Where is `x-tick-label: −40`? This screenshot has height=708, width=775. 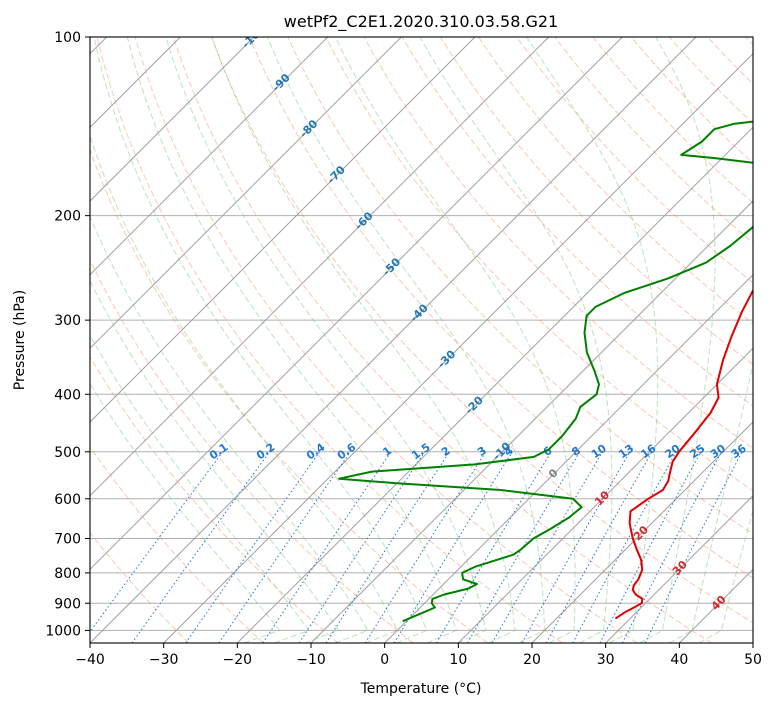 x-tick-label: −40 is located at coordinates (90, 660).